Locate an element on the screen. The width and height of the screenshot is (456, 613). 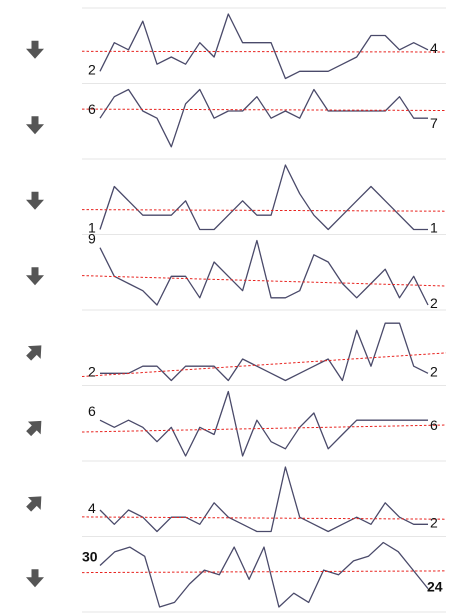
sparkline-row-4: 92 is located at coordinates (236, 271).